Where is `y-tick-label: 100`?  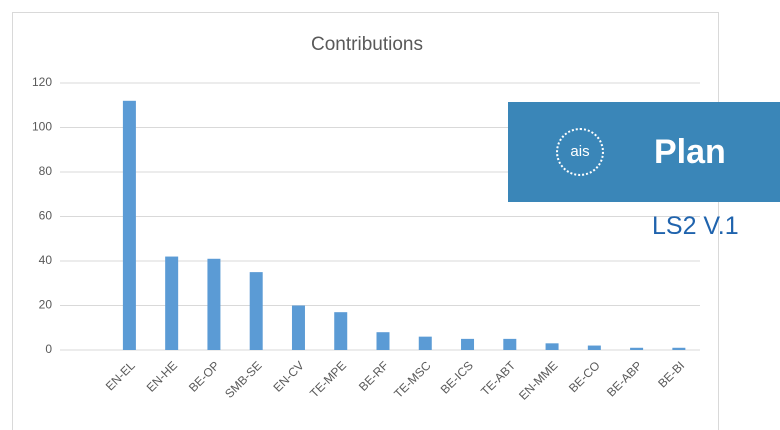 y-tick-label: 100 is located at coordinates (42, 127).